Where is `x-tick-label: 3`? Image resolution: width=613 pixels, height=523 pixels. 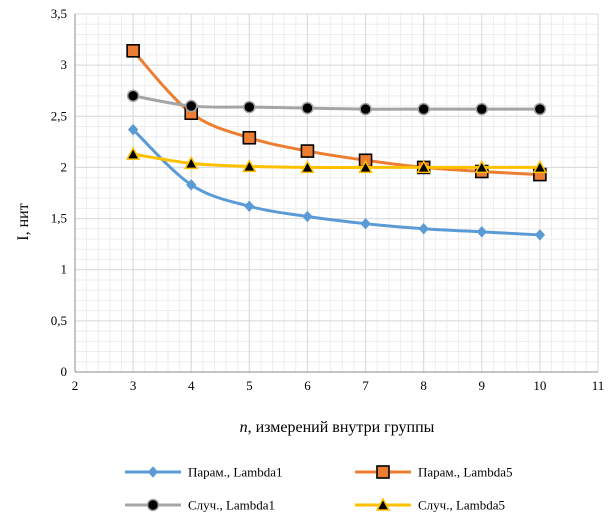
x-tick-label: 3 is located at coordinates (133, 385).